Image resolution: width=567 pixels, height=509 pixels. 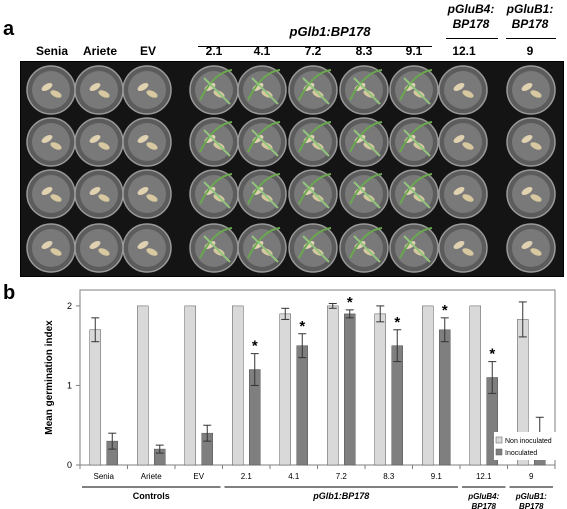 I want to click on group-label-pglub4-line1: pGluB4:, so click(x=471, y=9).